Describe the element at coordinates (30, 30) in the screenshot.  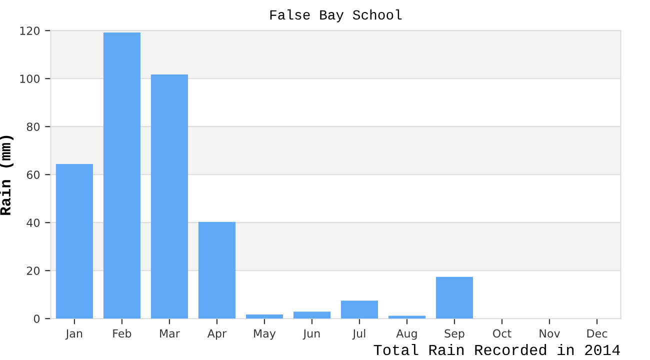
I see `y-tick-label: 120` at that location.